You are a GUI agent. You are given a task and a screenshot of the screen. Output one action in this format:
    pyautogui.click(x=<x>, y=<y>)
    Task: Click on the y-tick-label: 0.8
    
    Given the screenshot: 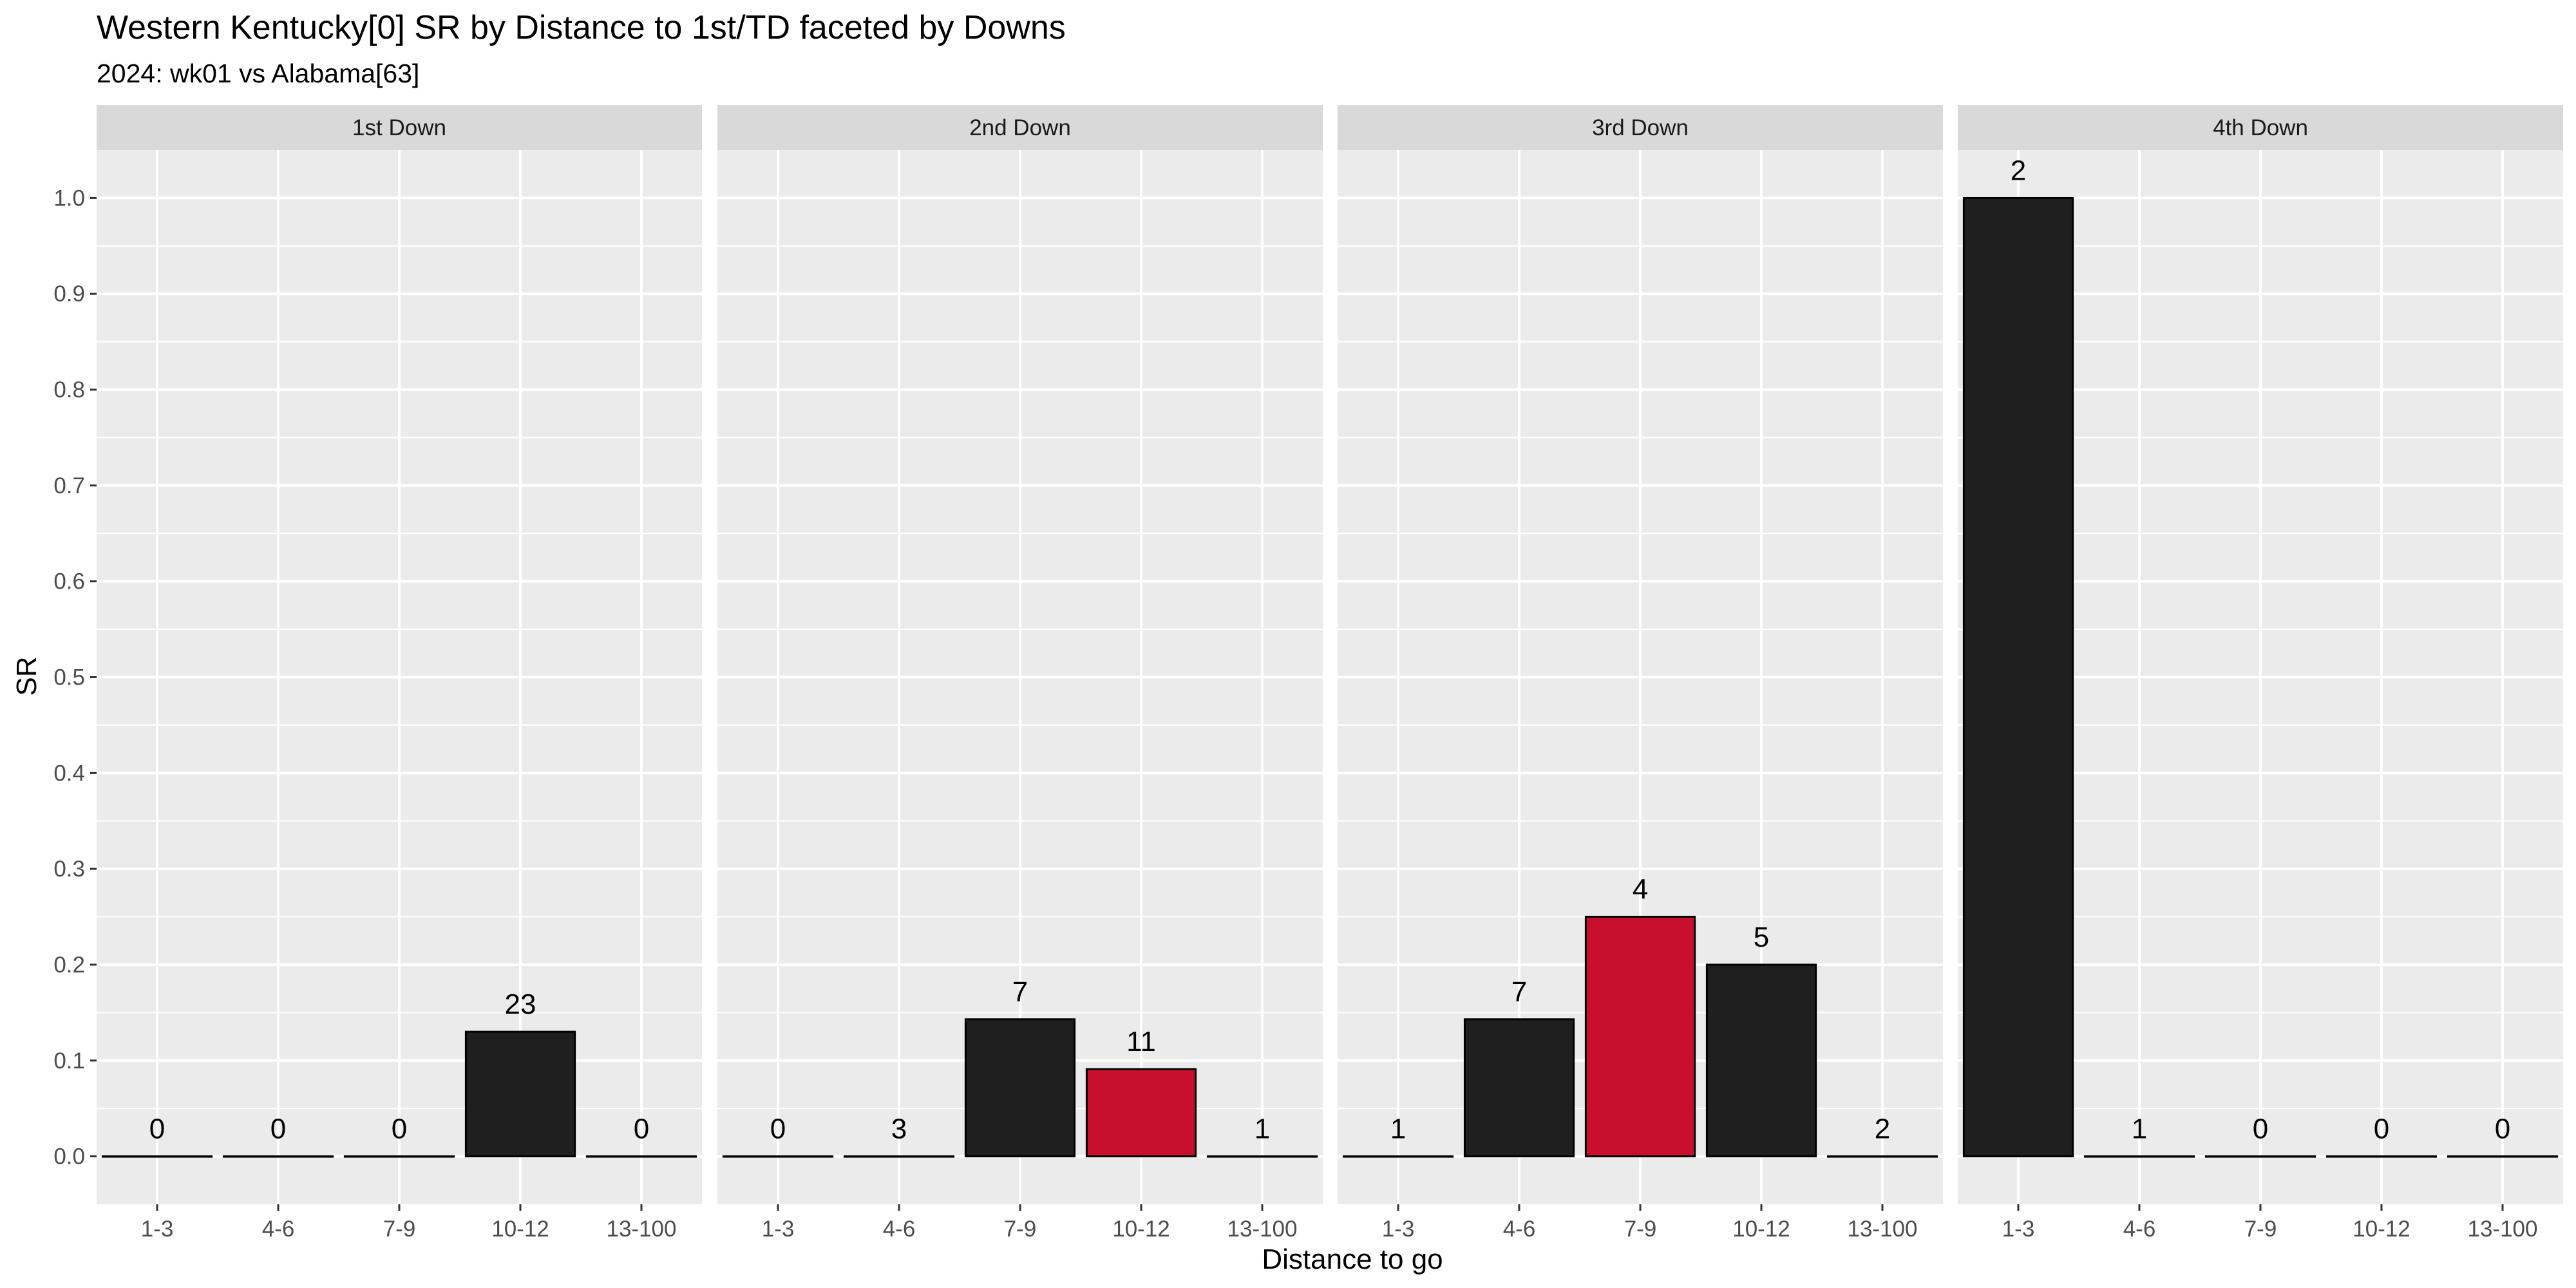 What is the action you would take?
    pyautogui.click(x=69, y=389)
    